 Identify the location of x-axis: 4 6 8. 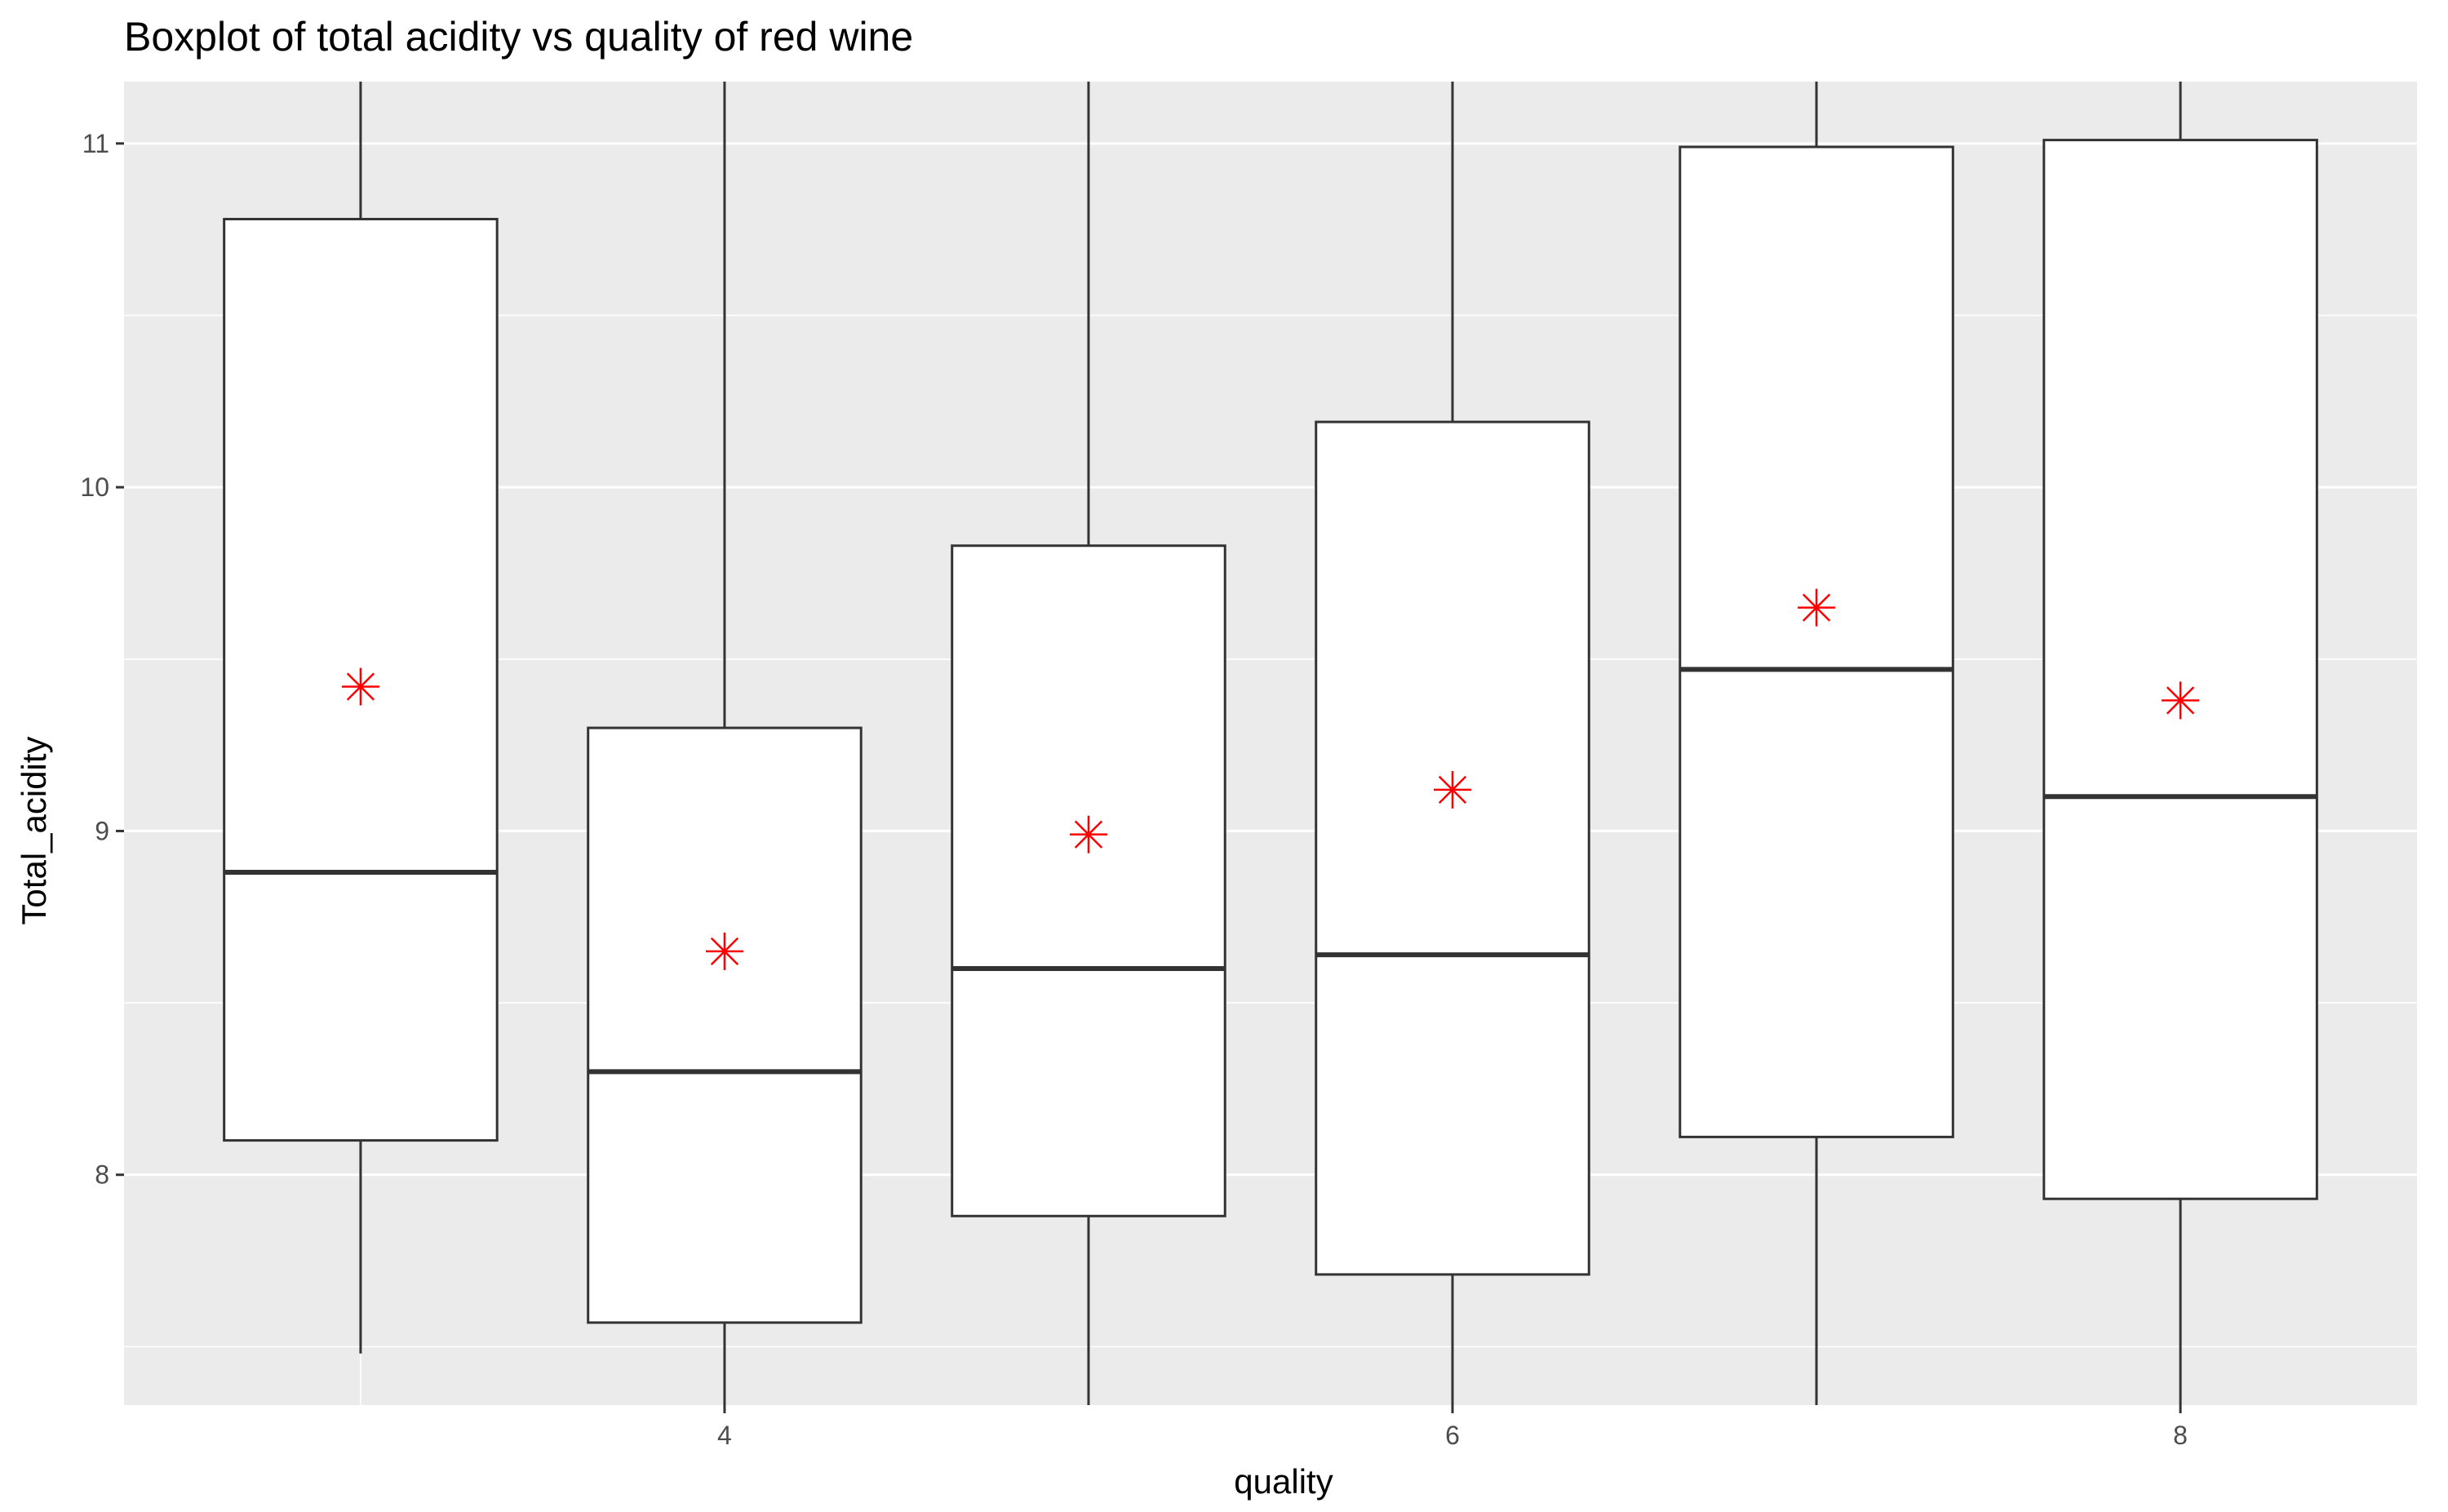
(1452, 1427).